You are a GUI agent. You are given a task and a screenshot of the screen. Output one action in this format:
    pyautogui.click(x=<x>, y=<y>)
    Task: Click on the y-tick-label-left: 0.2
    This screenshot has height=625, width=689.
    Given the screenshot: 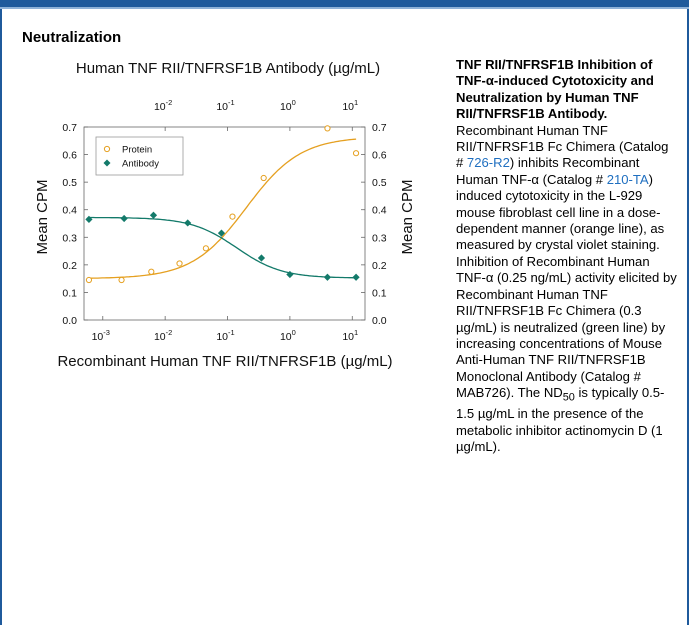 What is the action you would take?
    pyautogui.click(x=69, y=266)
    